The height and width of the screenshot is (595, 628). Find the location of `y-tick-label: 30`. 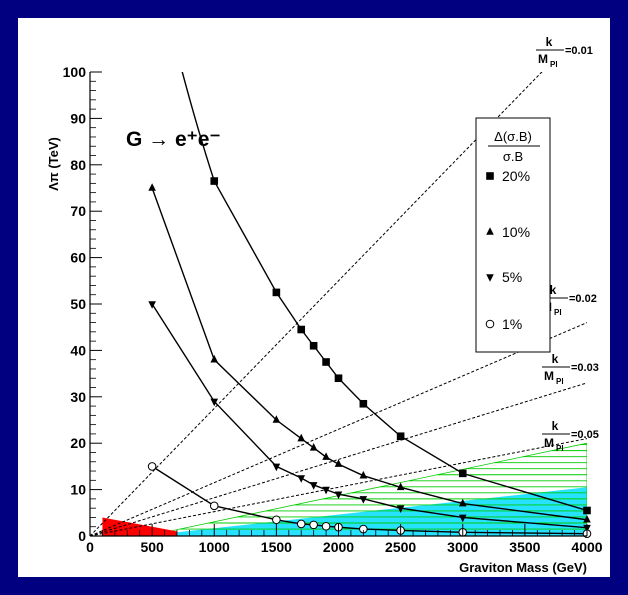

y-tick-label: 30 is located at coordinates (78, 397).